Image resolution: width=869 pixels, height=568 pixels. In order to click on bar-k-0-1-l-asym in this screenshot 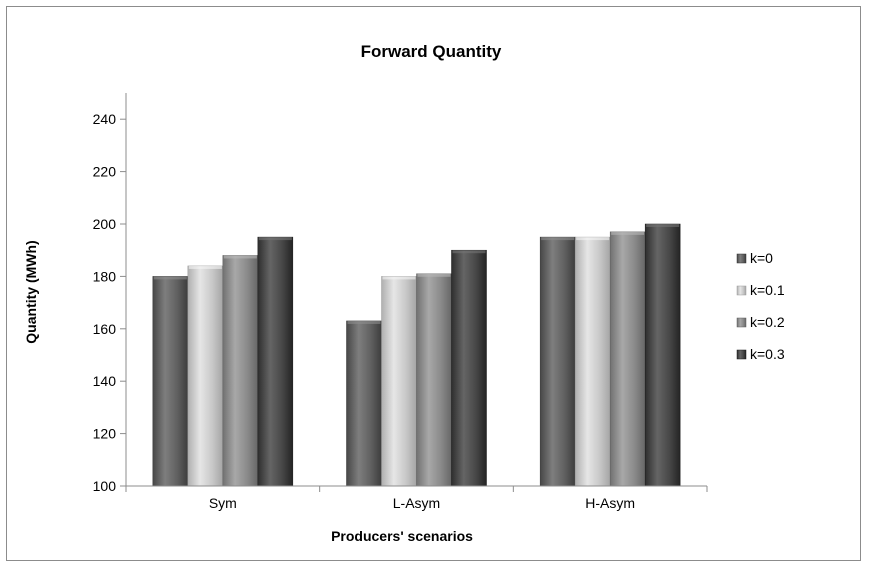, I will do `click(399, 381)`.